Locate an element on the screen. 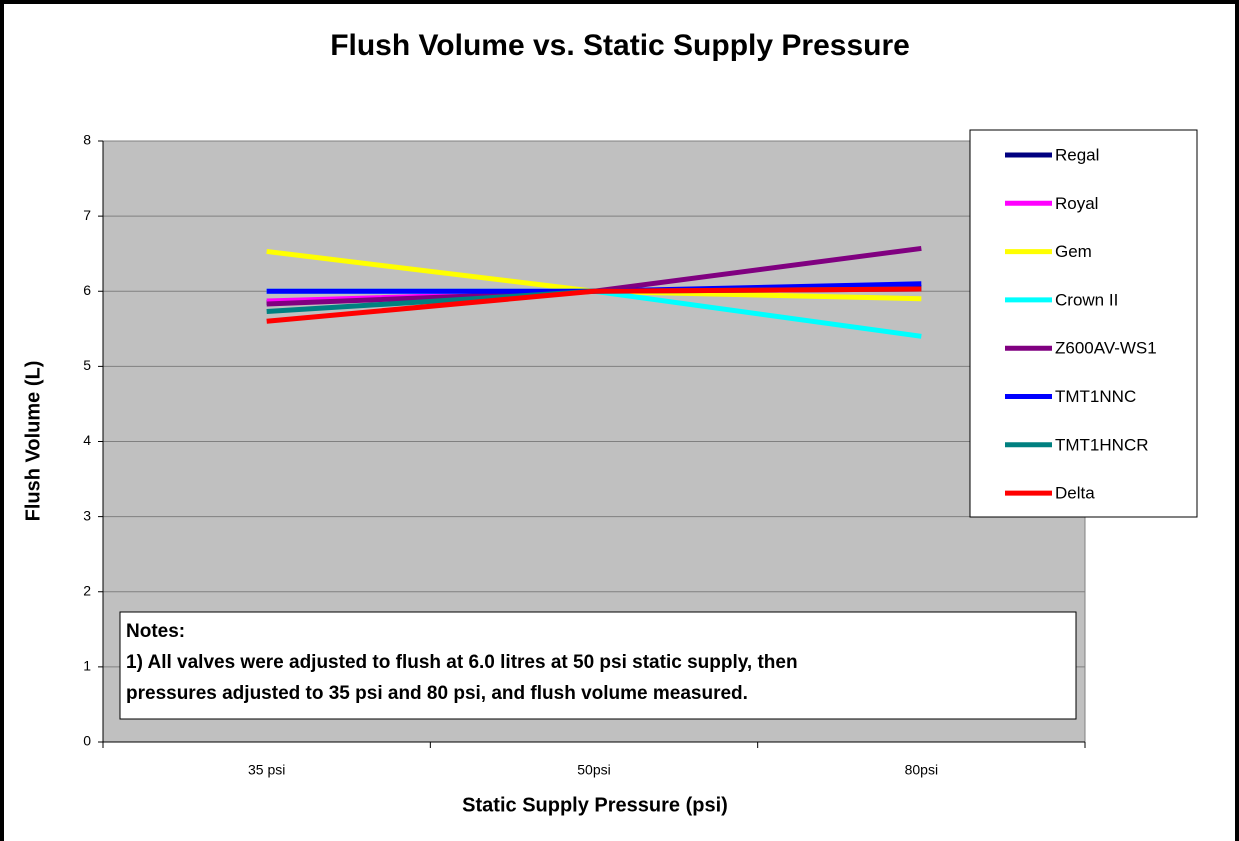 This screenshot has width=1239, height=841. legend-label: Gem is located at coordinates (1073, 251).